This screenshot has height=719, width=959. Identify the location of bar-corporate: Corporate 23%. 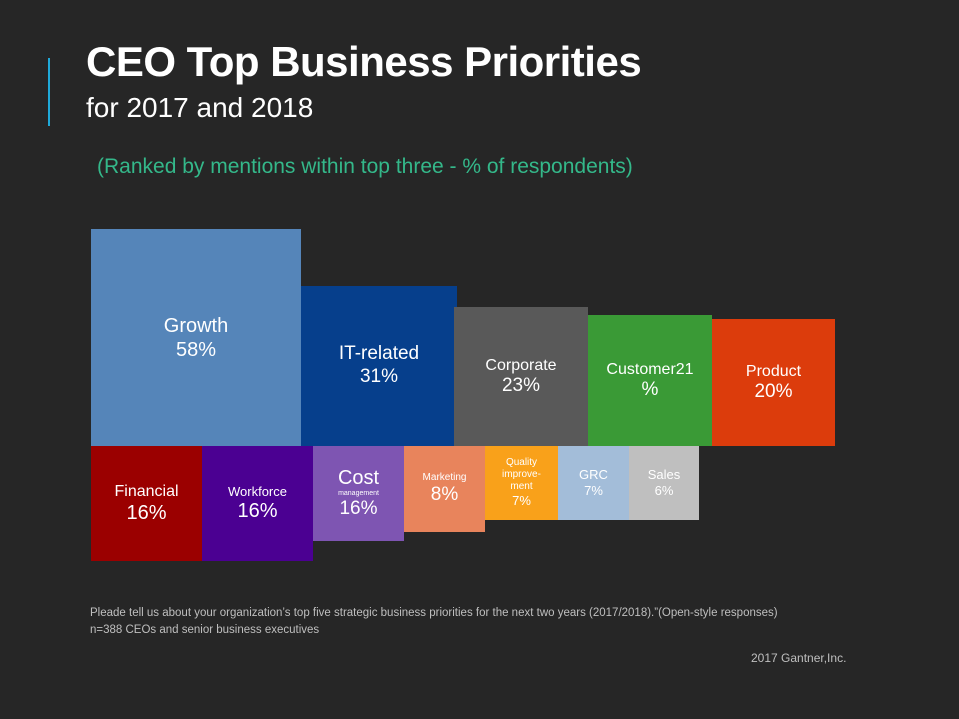
(521, 376).